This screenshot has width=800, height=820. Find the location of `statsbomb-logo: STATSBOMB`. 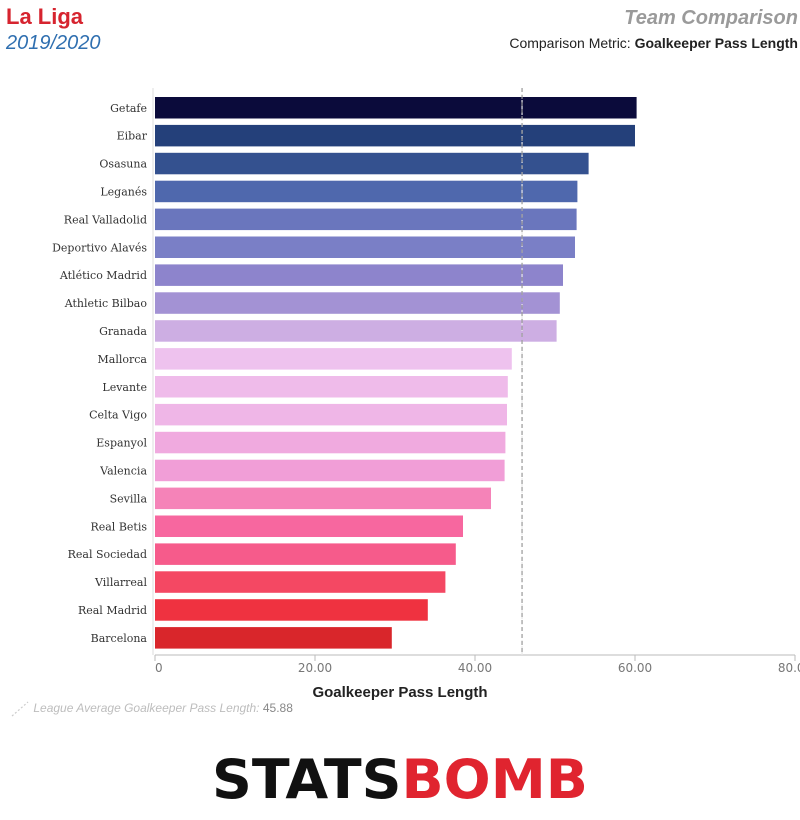

statsbomb-logo: STATSBOMB is located at coordinates (400, 777).